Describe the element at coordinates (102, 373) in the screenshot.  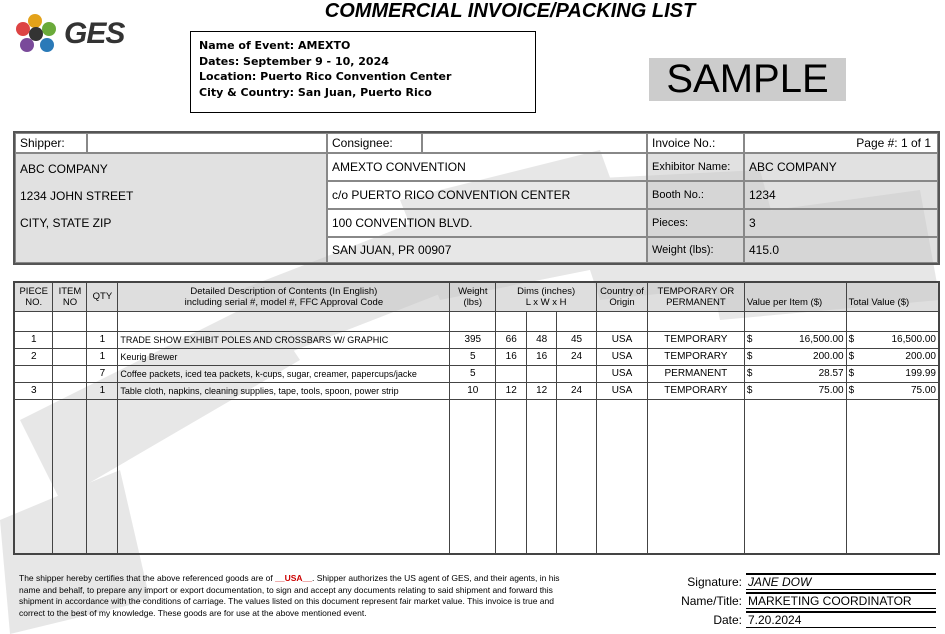
I see `cell-qty: 7` at that location.